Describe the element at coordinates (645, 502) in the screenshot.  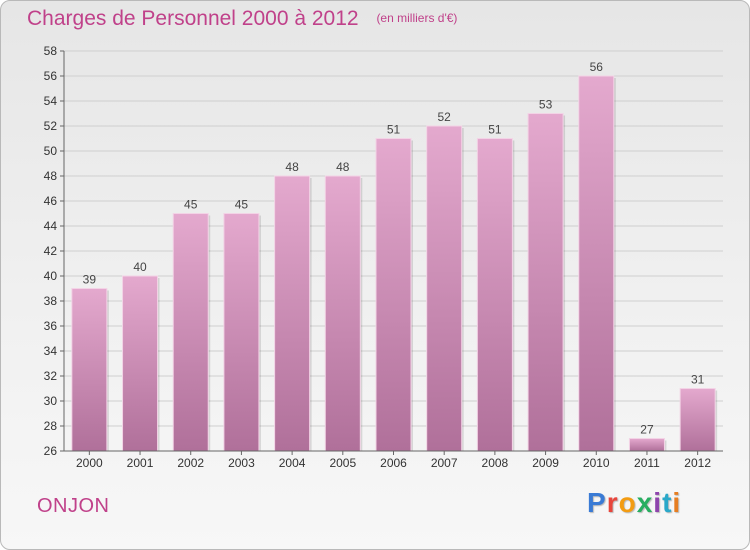
I see `logo-letter: x` at that location.